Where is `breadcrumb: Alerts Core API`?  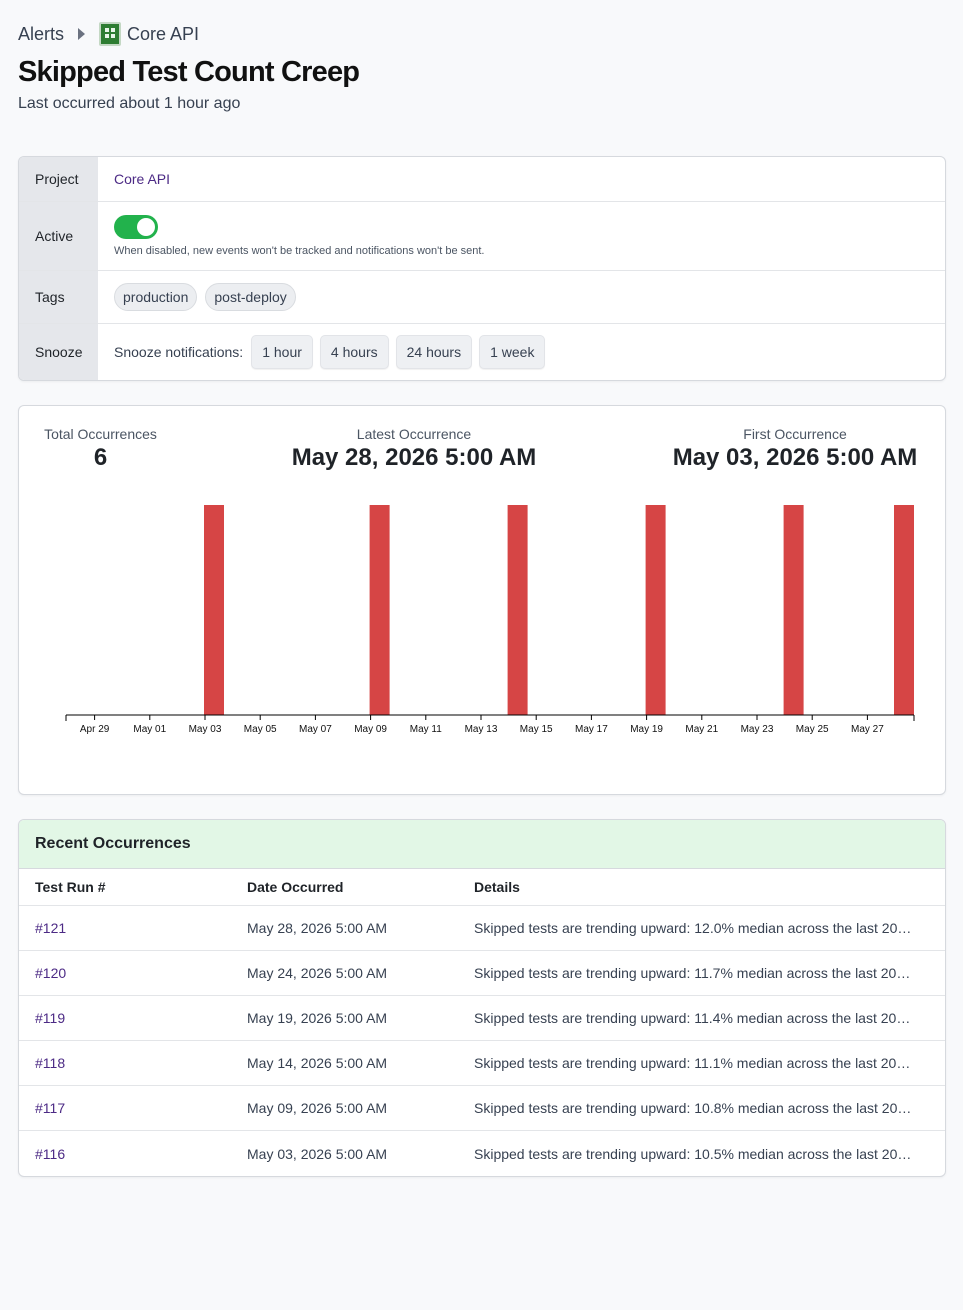 breadcrumb: Alerts Core API is located at coordinates (108, 34).